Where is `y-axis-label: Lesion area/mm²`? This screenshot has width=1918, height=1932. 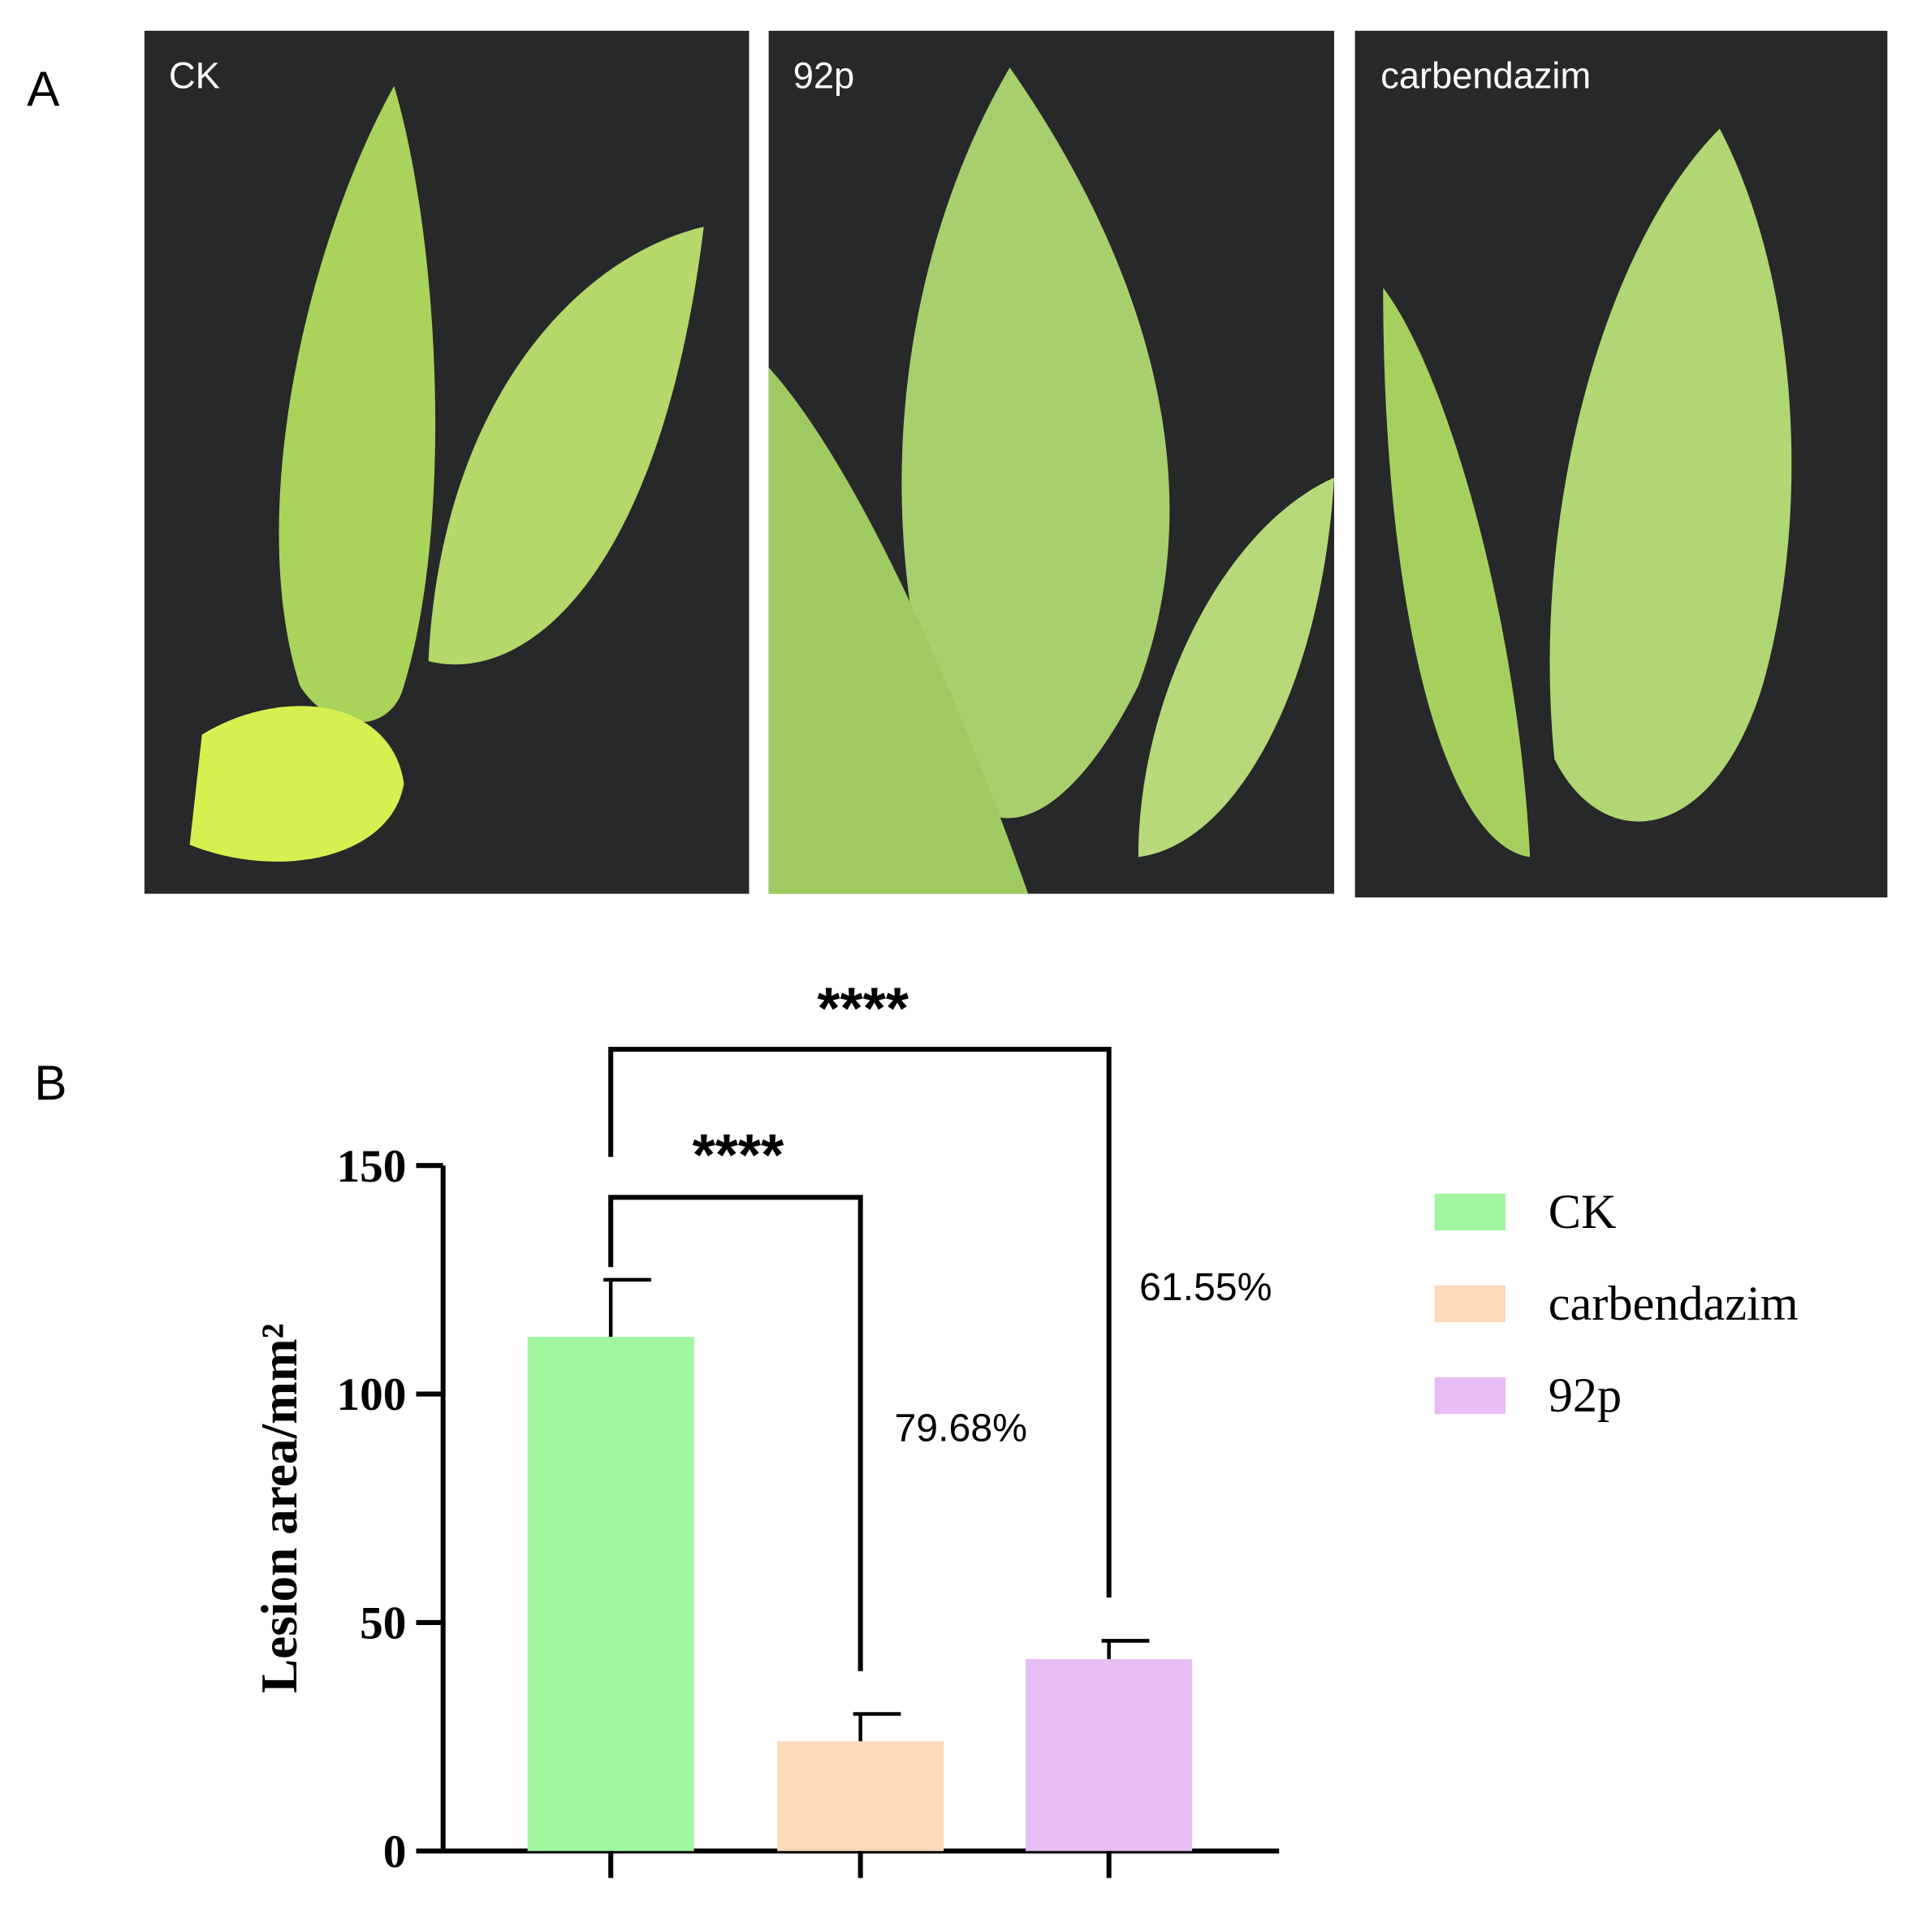
y-axis-label: Lesion area/mm² is located at coordinates (279, 1508).